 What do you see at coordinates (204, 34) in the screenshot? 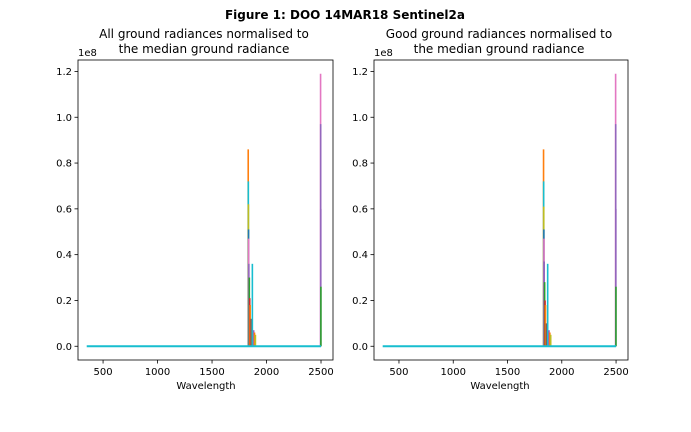
I see `plot-title-line-1: All ground radiances normalised to` at bounding box center [204, 34].